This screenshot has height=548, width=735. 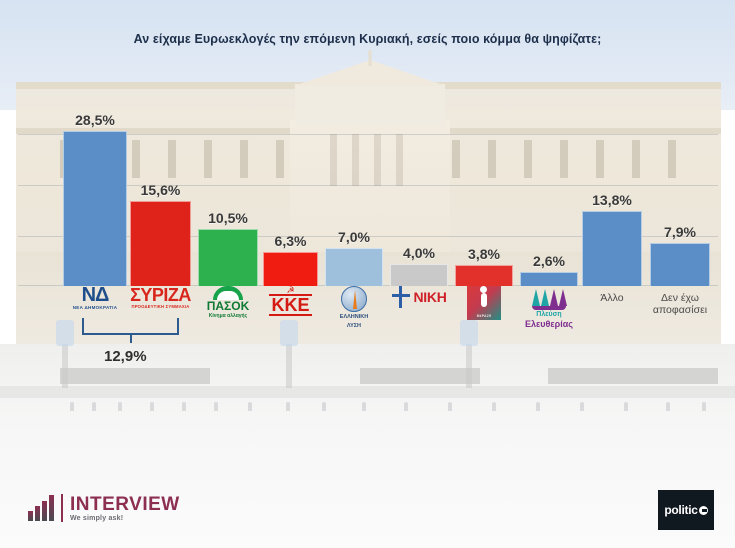 I want to click on category-niki: ΝΙΚΗ, so click(x=419, y=297).